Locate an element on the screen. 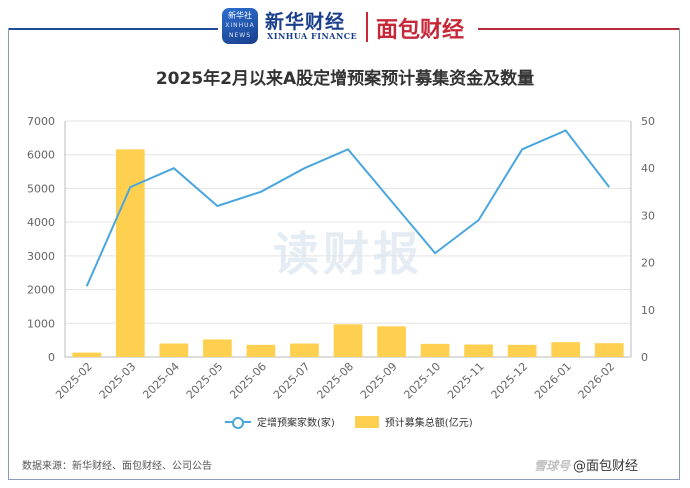 The height and width of the screenshot is (488, 690). legend-line-marker is located at coordinates (238, 422).